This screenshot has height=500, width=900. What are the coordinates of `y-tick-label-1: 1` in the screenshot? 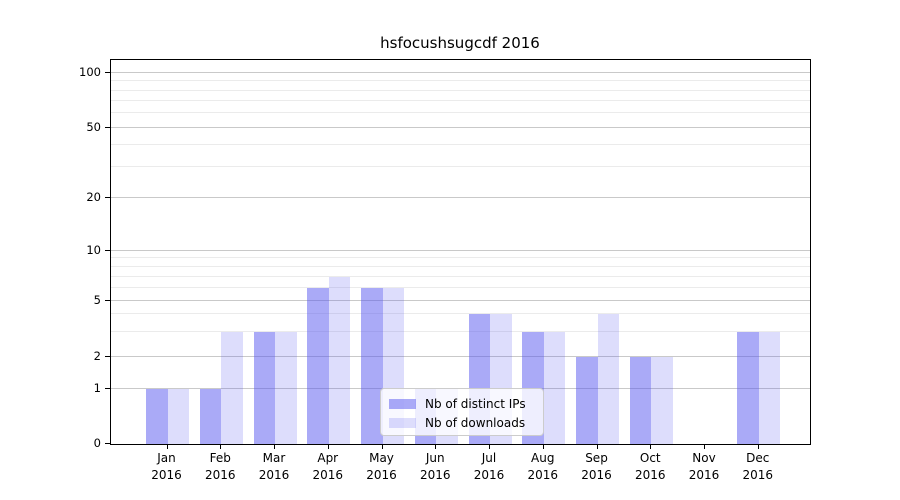 It's located at (97, 387).